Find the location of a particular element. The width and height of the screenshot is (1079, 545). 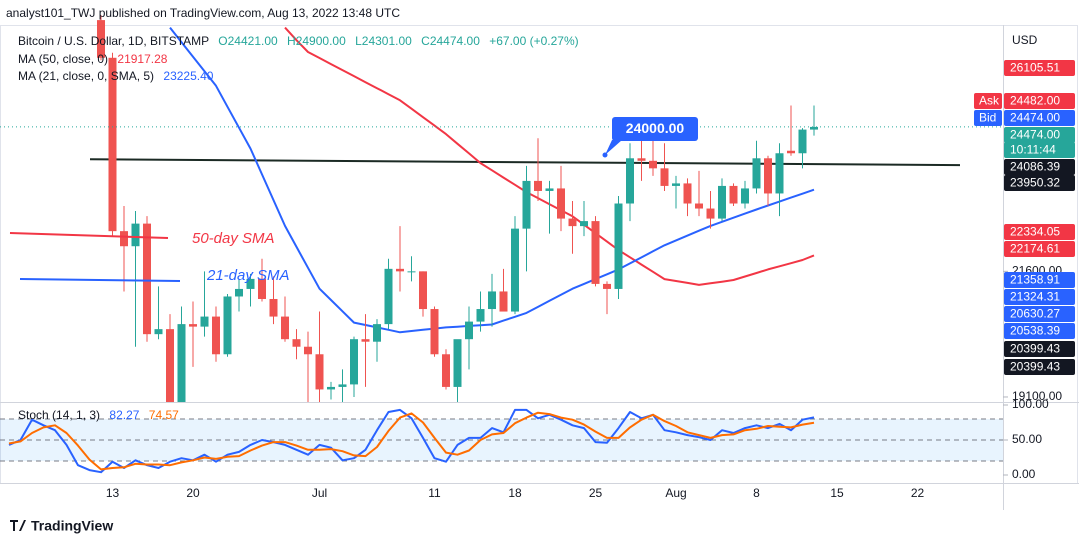

legend-name: MA (50, close, 0) is located at coordinates (63, 59).